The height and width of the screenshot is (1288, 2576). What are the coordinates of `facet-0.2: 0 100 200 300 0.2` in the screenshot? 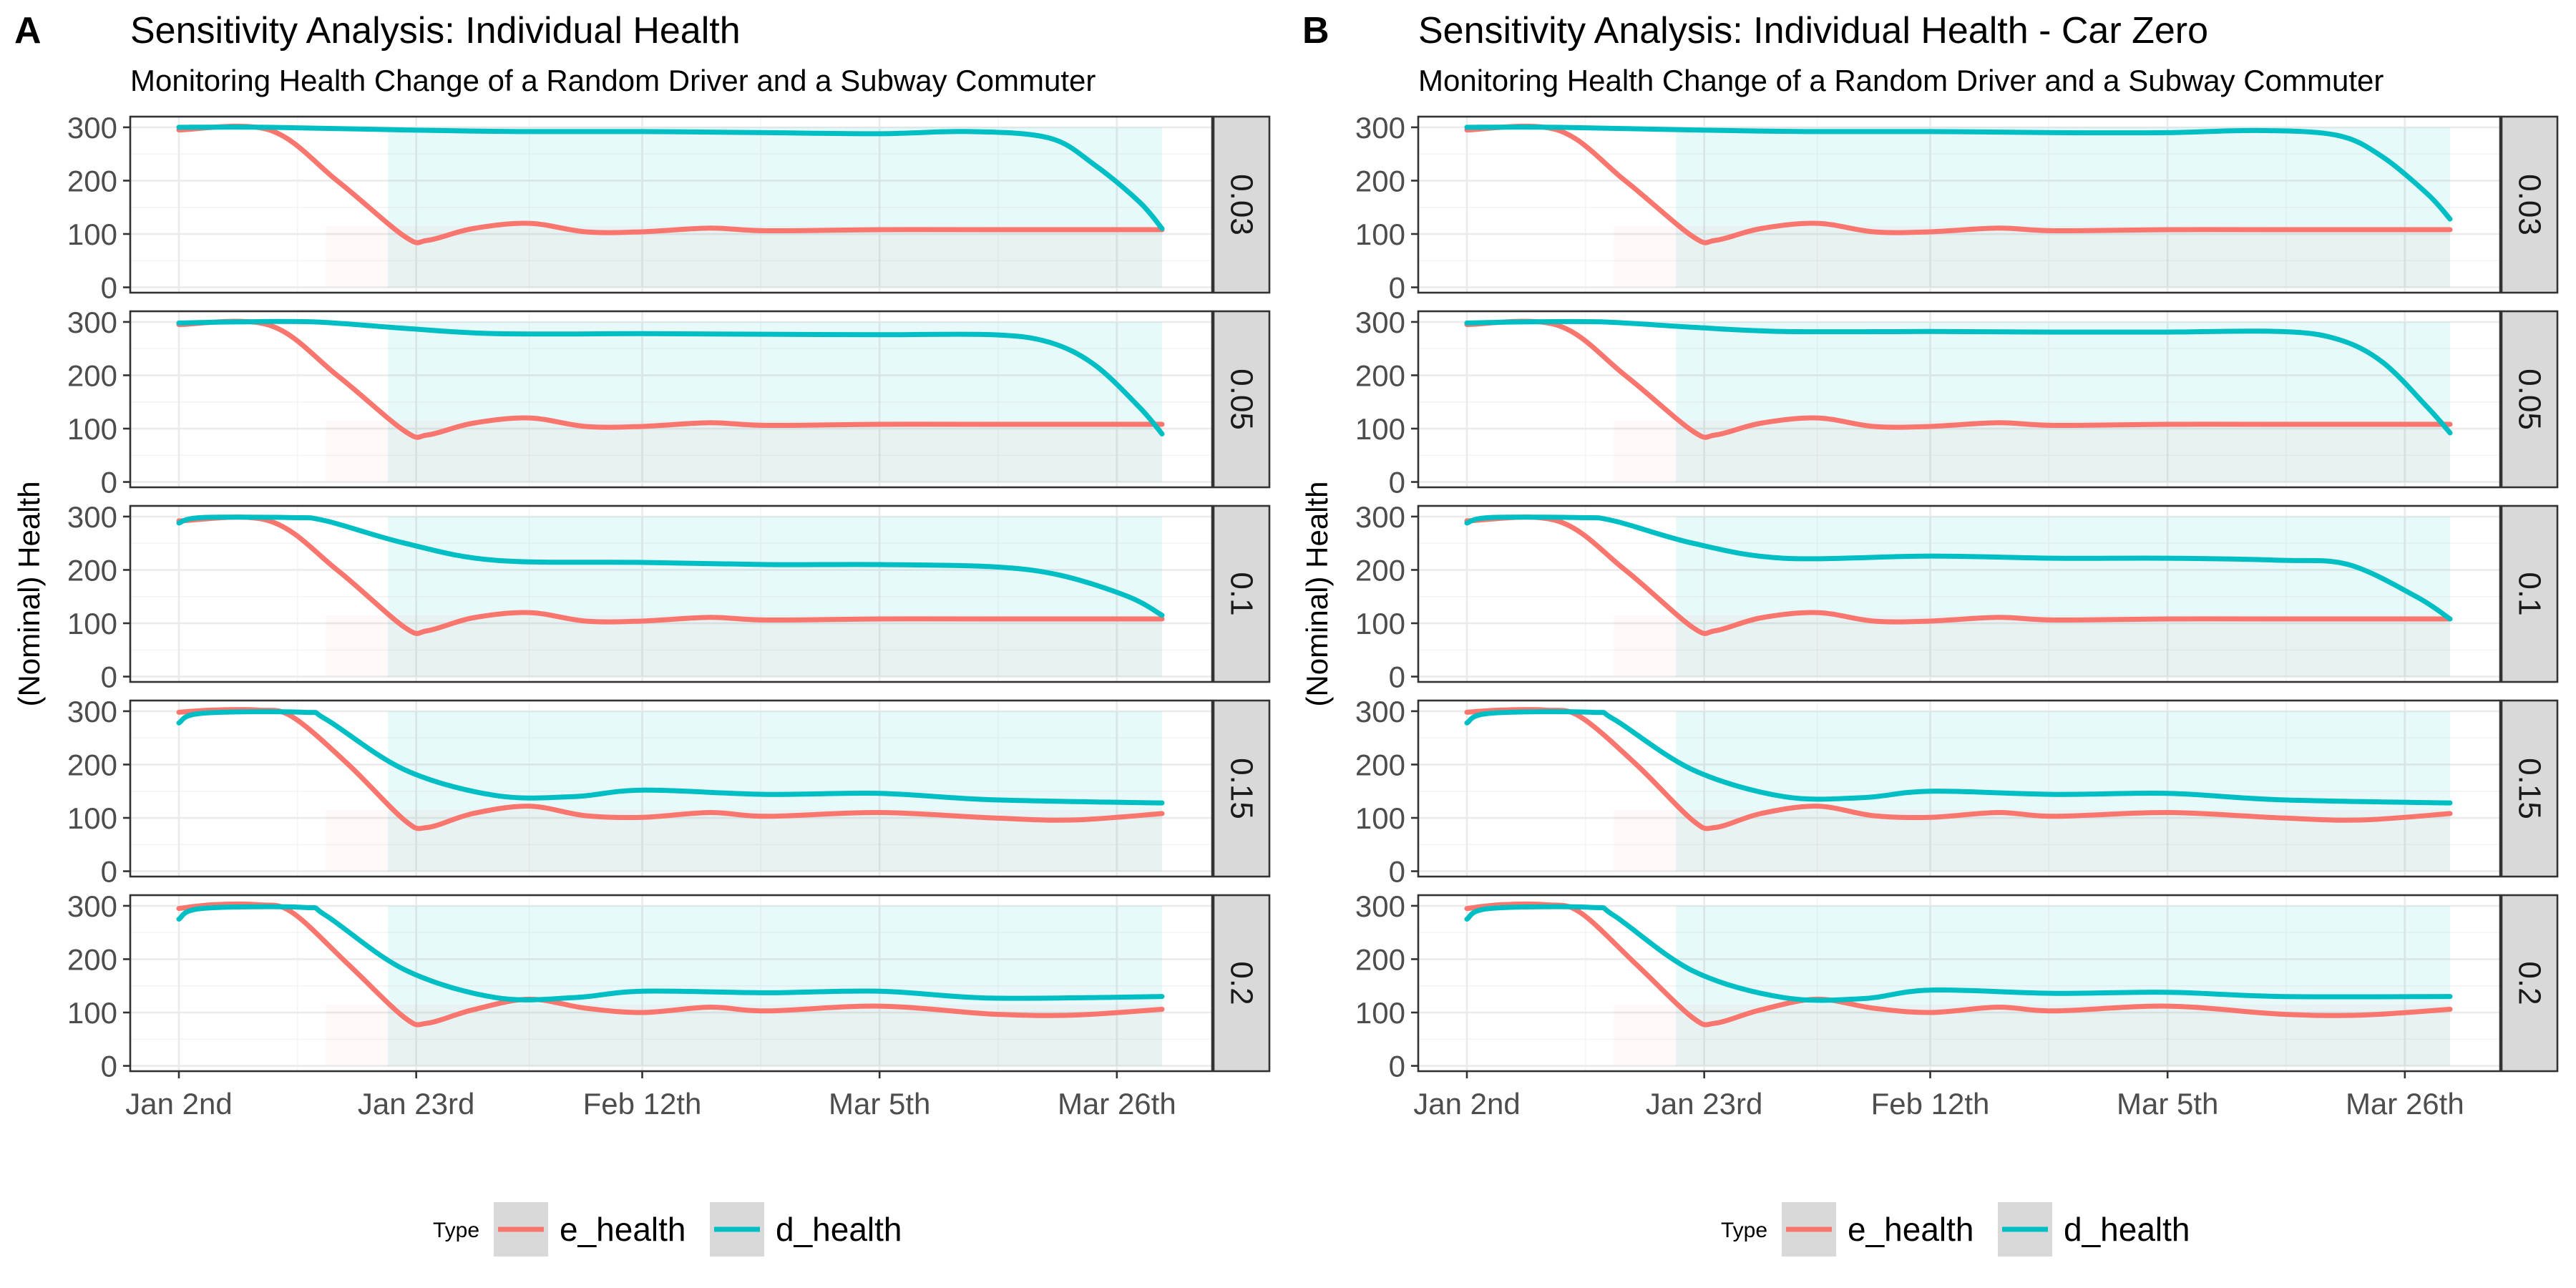 It's located at (1957, 986).